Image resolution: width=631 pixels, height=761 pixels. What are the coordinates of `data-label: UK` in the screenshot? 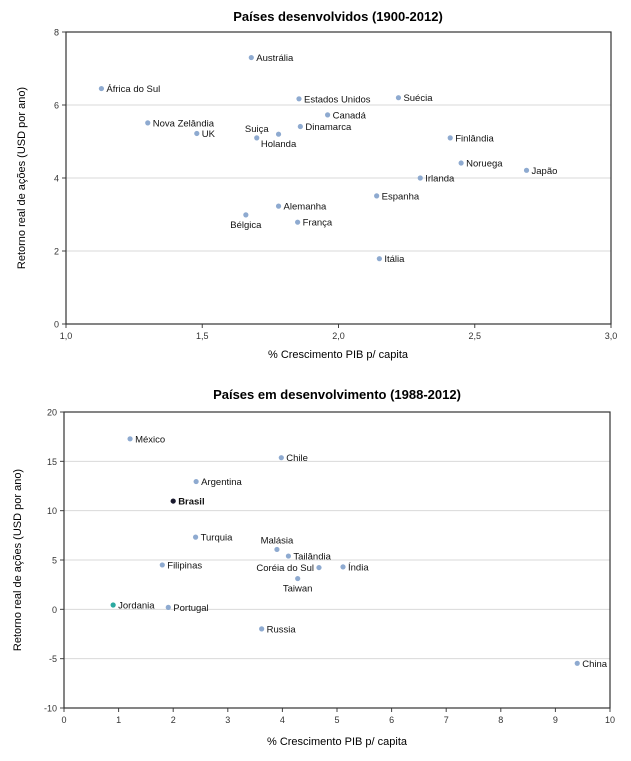 It's located at (209, 134).